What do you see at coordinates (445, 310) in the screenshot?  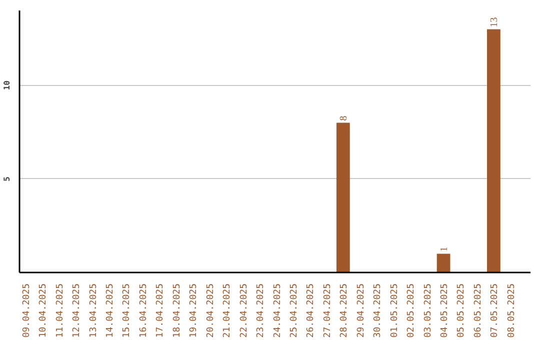 I see `x-tick-label: 04.05.2025` at bounding box center [445, 310].